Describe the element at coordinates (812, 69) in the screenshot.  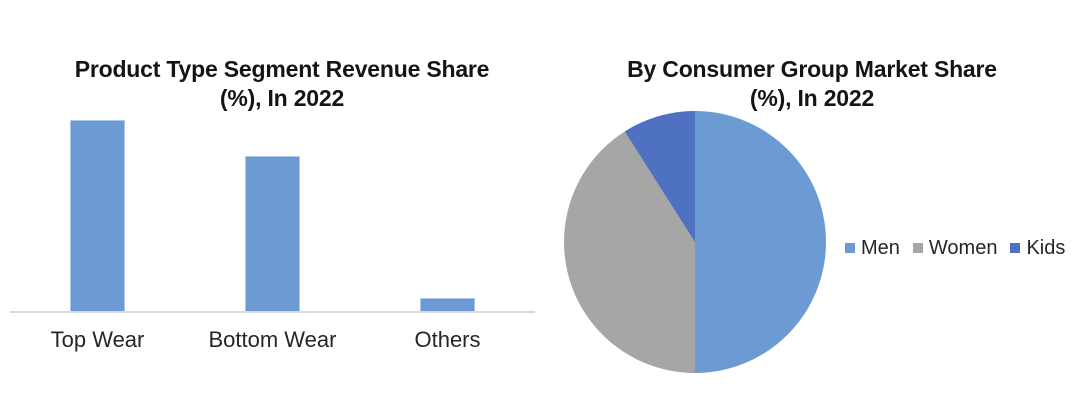
I see `pie-chart-title-line1: By Consumer Group Market Share` at that location.